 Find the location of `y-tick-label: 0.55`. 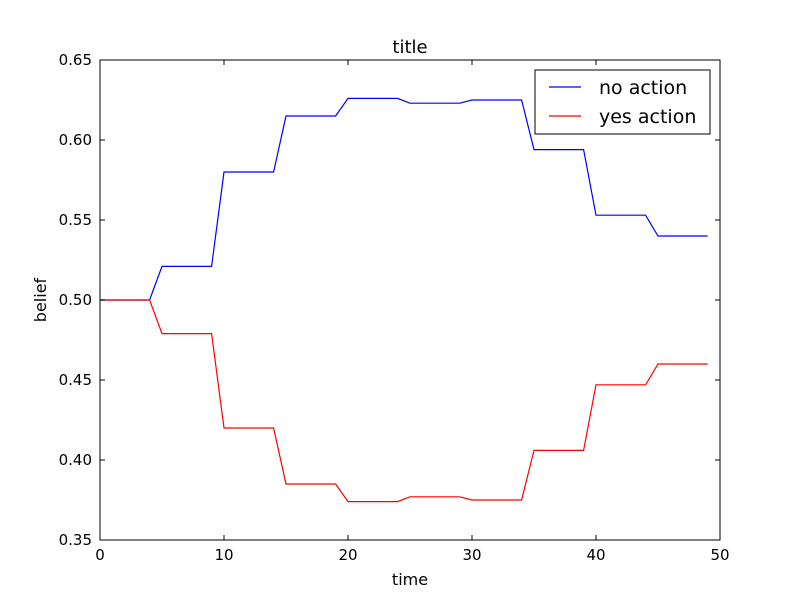

y-tick-label: 0.55 is located at coordinates (75, 220).